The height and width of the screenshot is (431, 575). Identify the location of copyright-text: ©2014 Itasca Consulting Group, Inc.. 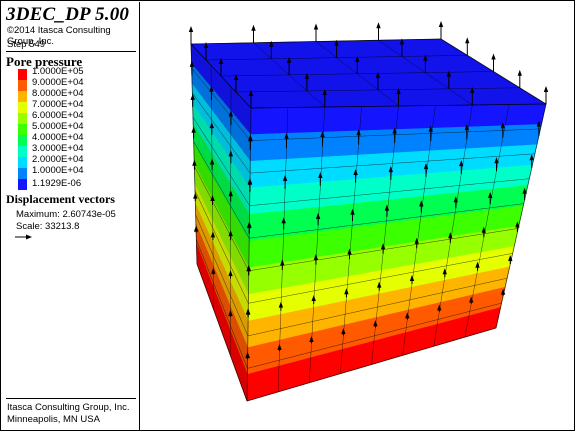
(59, 36).